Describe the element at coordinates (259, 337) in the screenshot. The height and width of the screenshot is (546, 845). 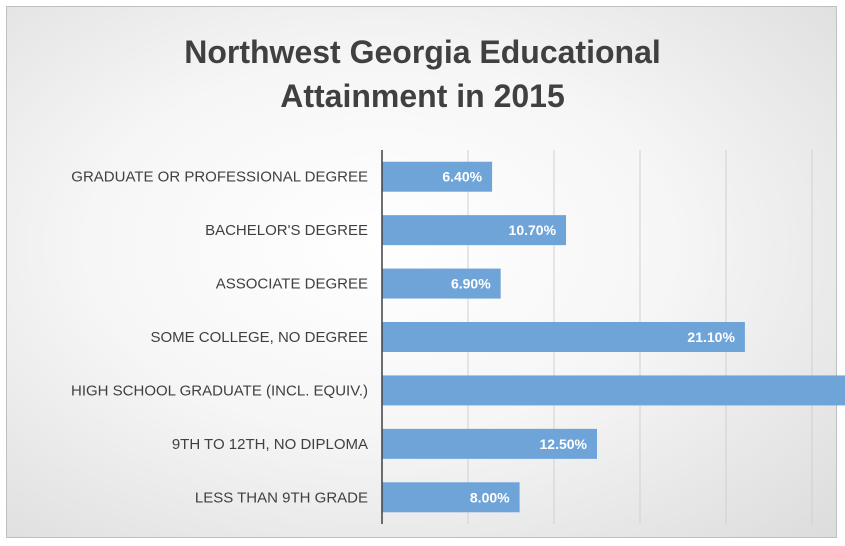
I see `category-label: SOME COLLEGE, NO DEGREE` at that location.